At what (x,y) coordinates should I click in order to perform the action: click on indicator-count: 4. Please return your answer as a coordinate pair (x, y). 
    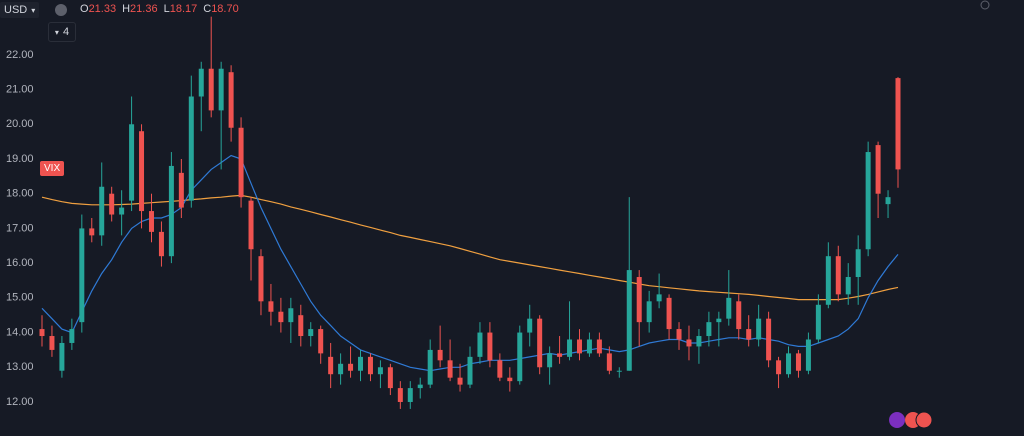
    Looking at the image, I should click on (66, 32).